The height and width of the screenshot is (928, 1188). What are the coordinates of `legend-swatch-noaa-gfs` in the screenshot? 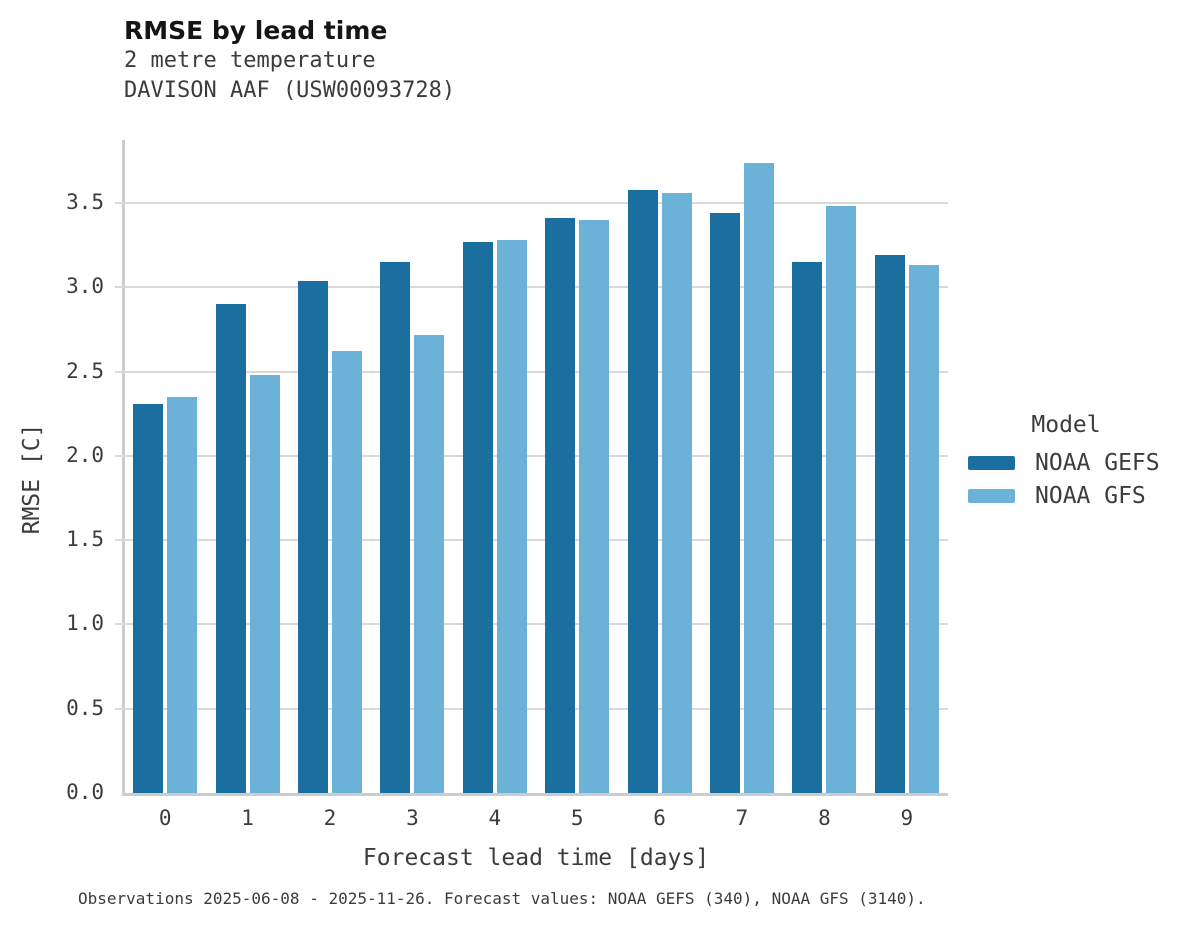 It's located at (991, 495).